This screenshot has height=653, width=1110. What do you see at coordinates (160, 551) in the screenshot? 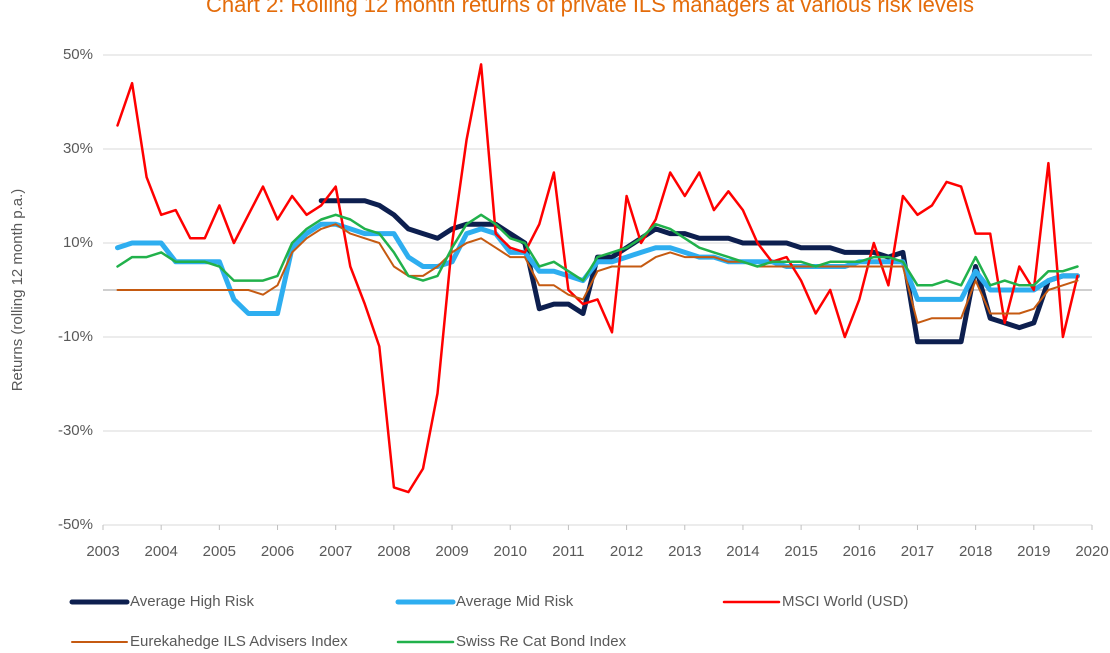
I see `x-tick-label: 2004` at bounding box center [160, 551].